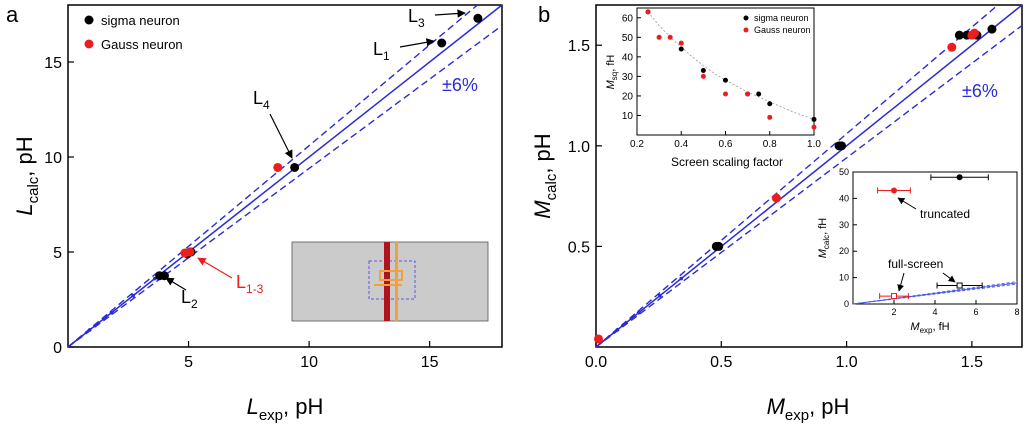  Describe the element at coordinates (844, 198) in the screenshot. I see `inset-bottom-ytick-label: 40` at that location.